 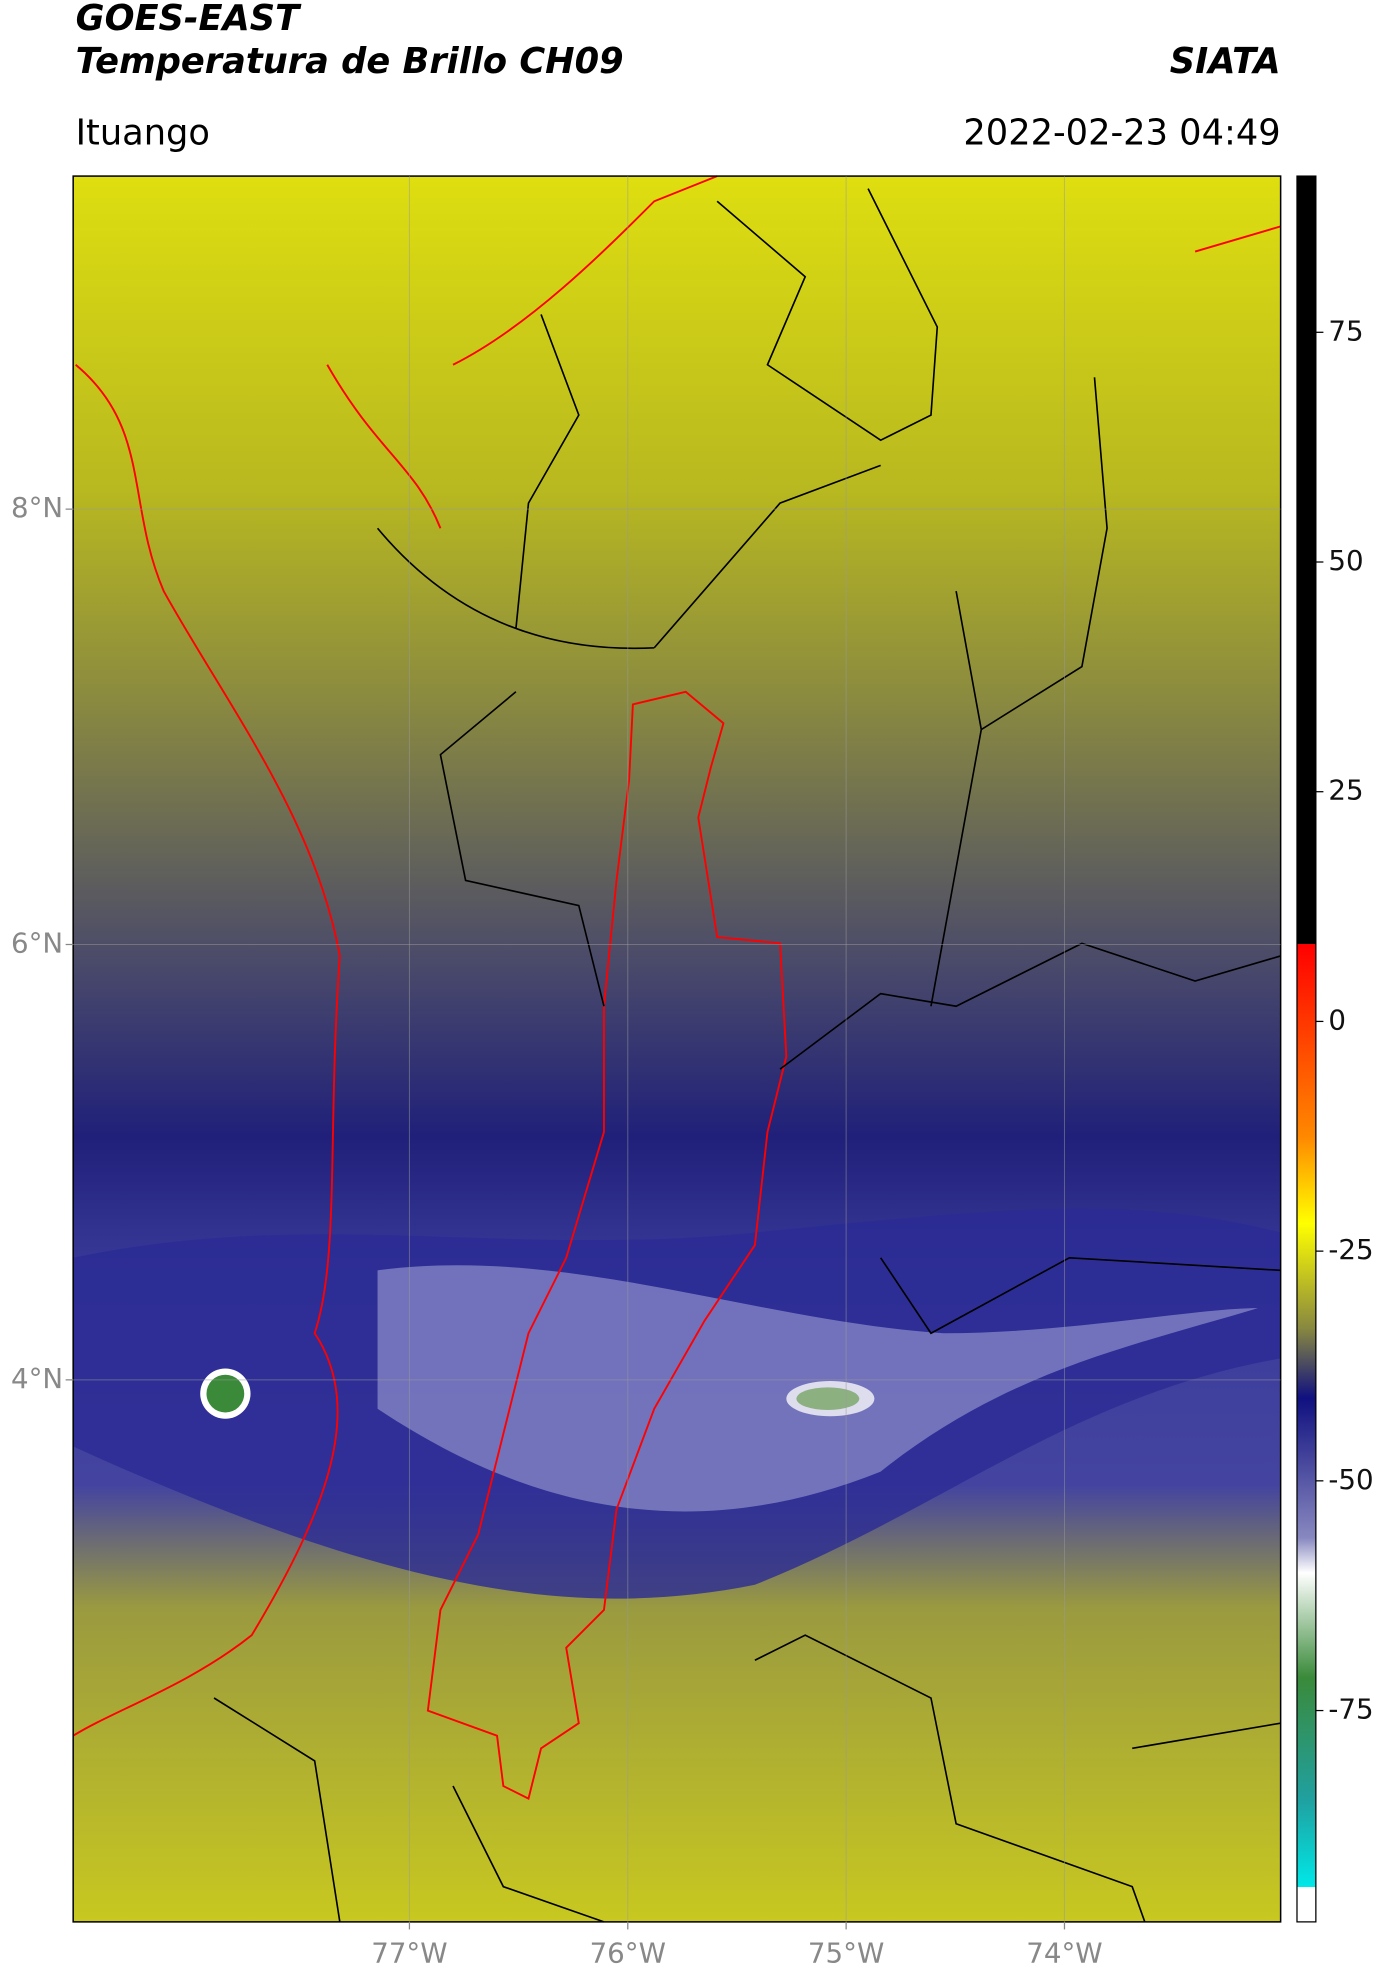 I want to click on colorbar-tick-label: -50, so click(x=1350, y=1479).